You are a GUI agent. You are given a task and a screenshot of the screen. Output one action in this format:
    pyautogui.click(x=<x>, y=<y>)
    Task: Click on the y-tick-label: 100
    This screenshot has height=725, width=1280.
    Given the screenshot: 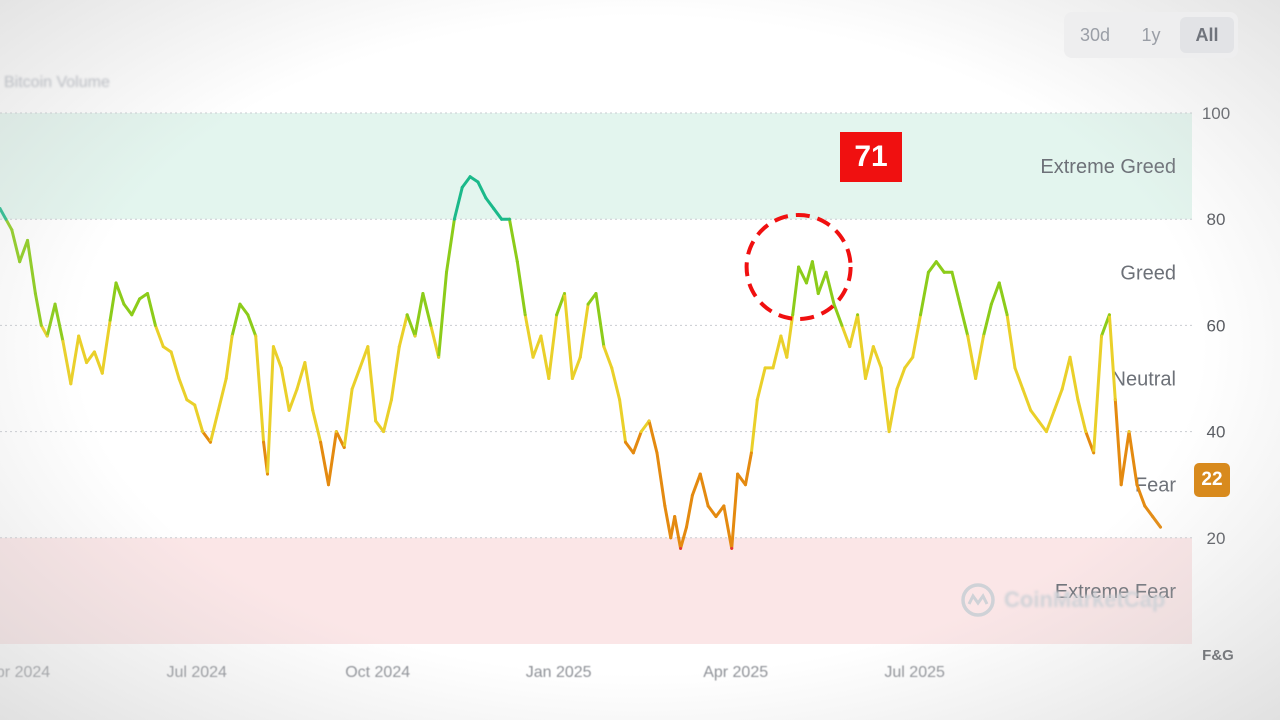 What is the action you would take?
    pyautogui.click(x=1216, y=113)
    